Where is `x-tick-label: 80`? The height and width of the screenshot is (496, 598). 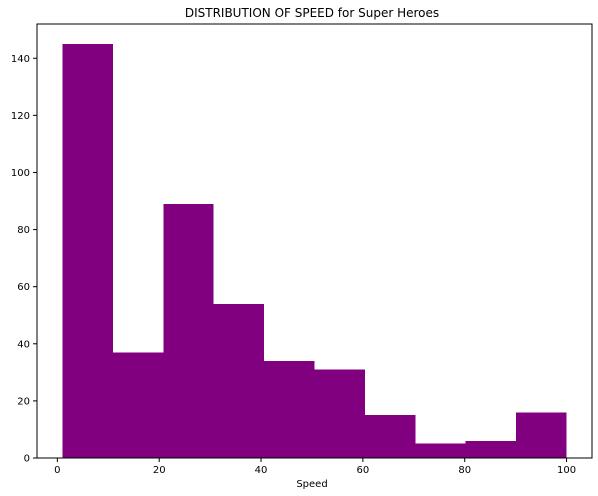 x-tick-label: 80 is located at coordinates (464, 470).